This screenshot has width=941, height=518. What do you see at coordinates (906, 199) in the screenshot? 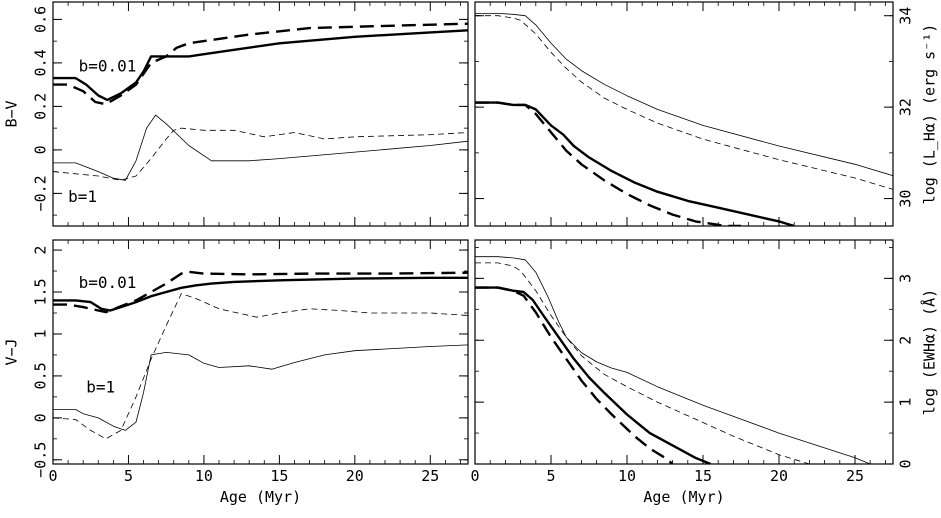
I see `y-tick-label: 30` at bounding box center [906, 199].